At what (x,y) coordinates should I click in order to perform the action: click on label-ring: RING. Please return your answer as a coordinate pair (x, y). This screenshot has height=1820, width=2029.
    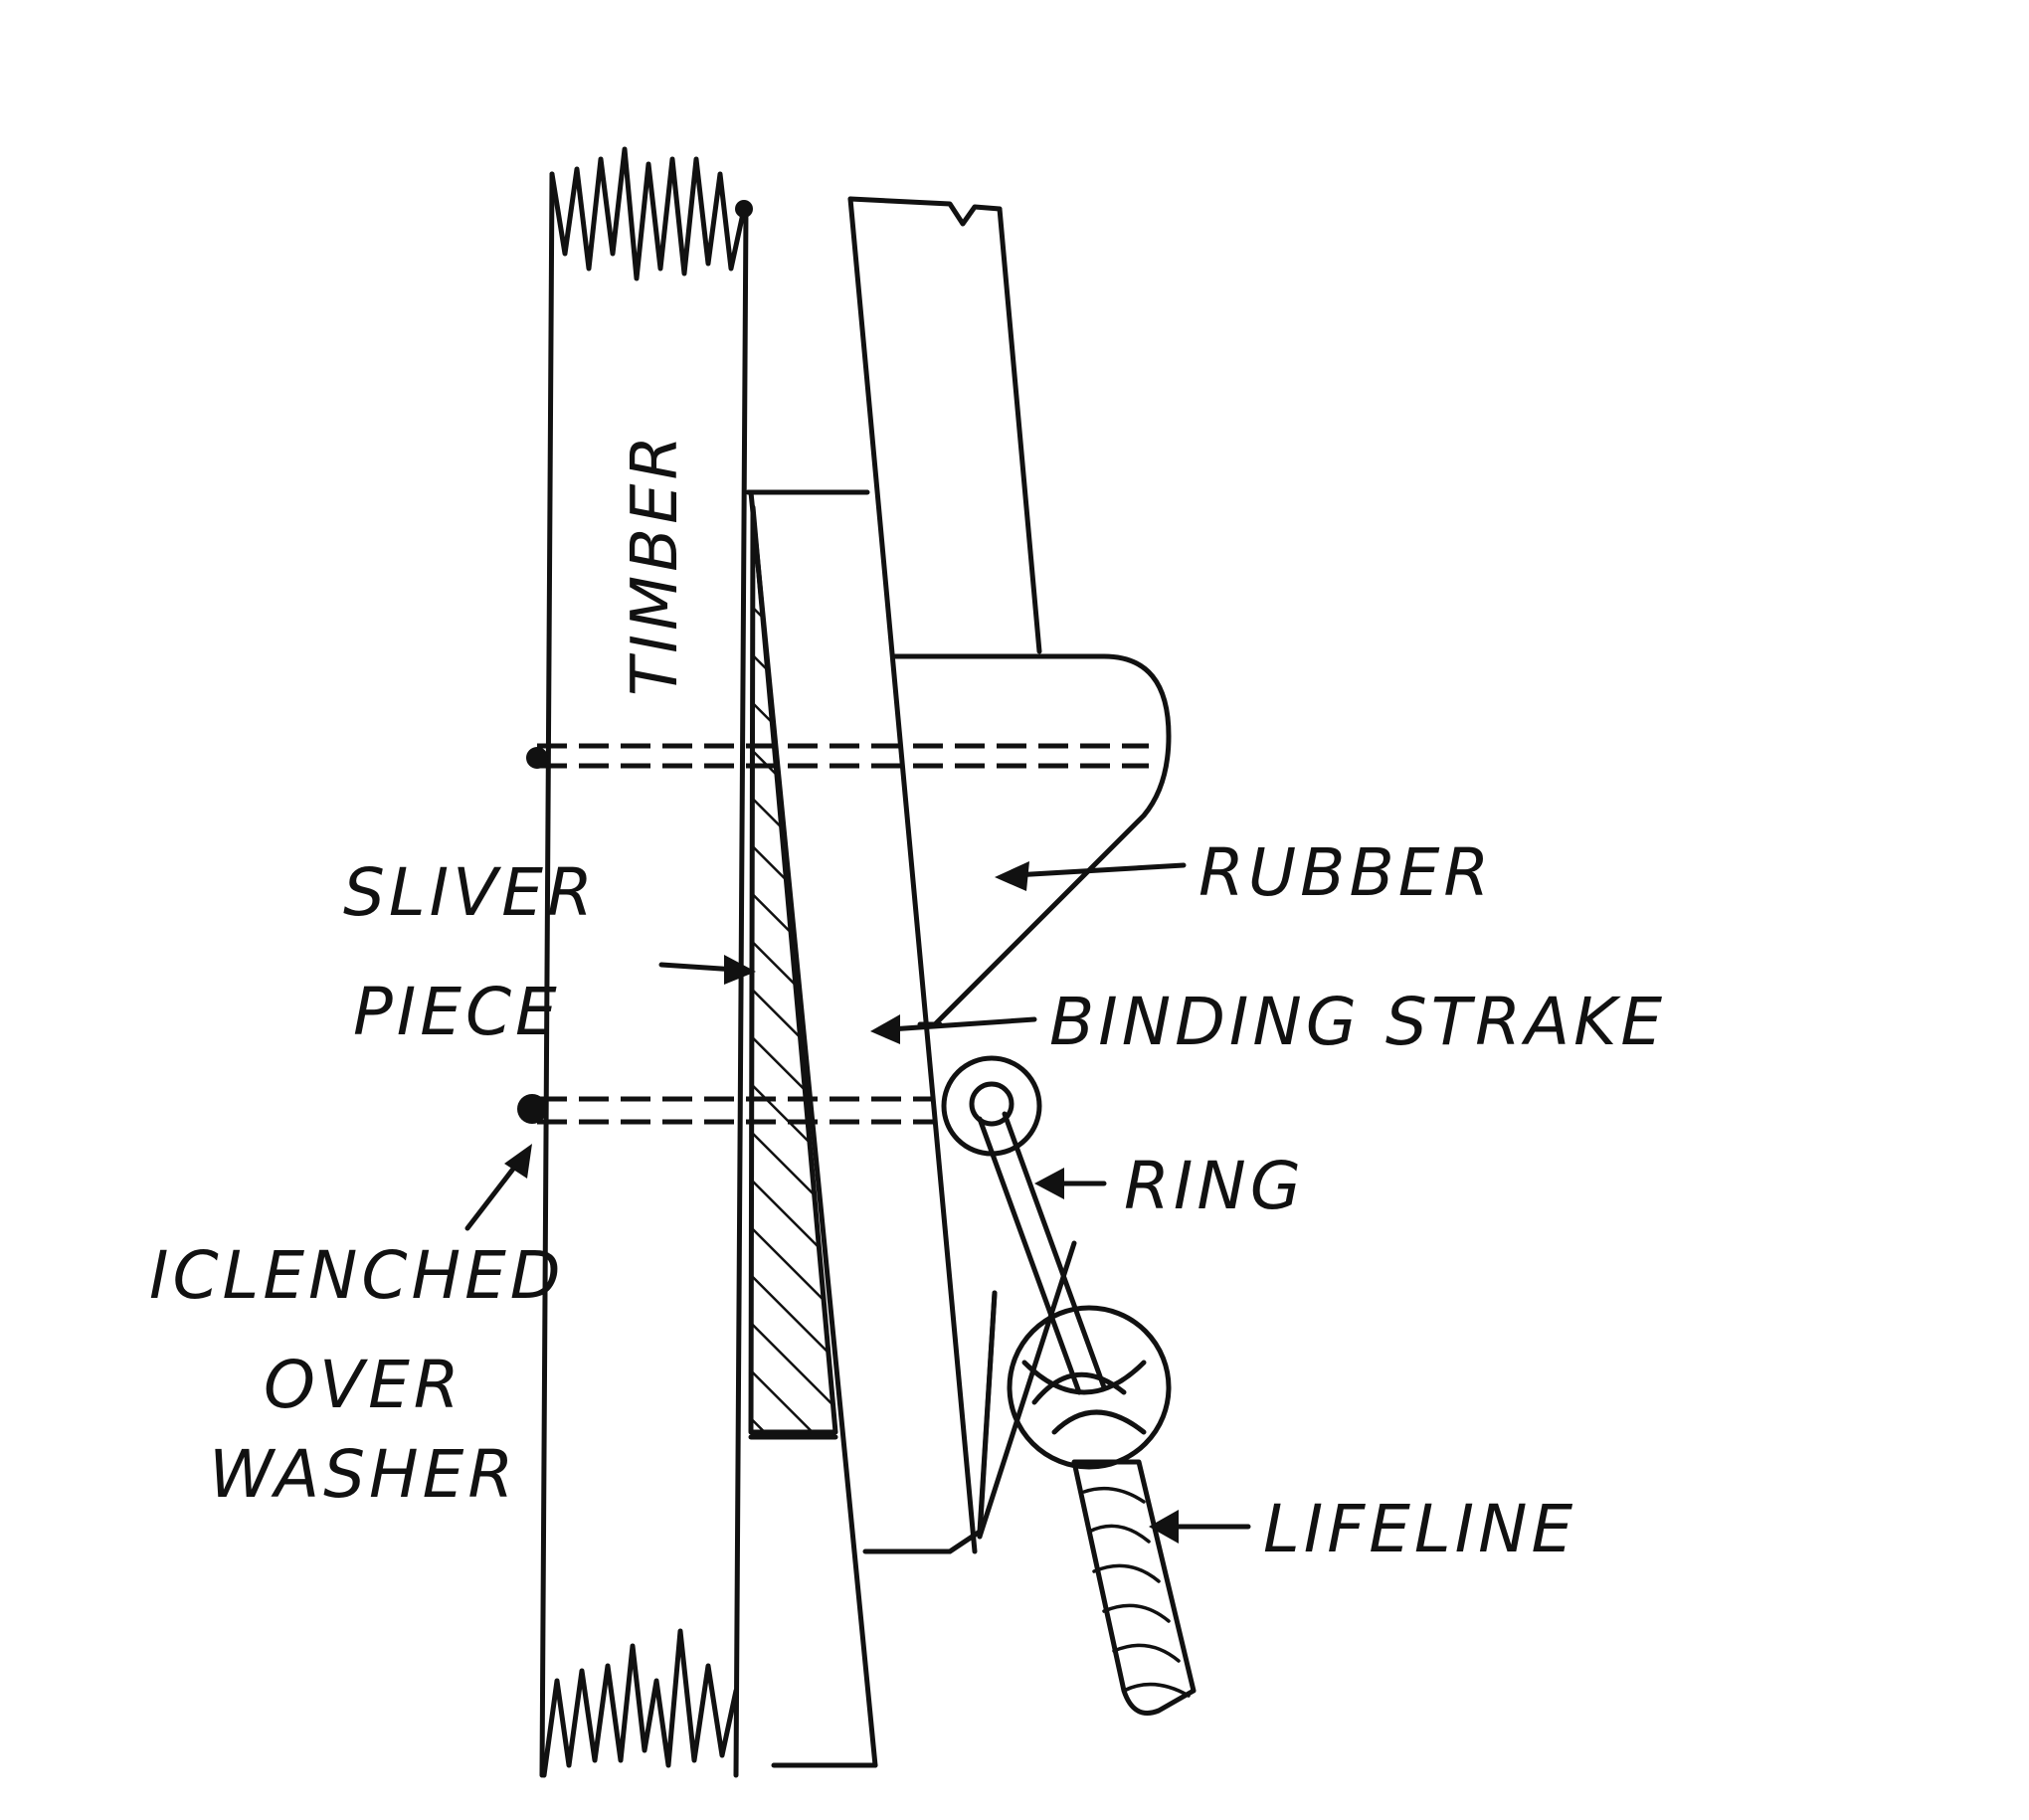
    Looking at the image, I should click on (1214, 1186).